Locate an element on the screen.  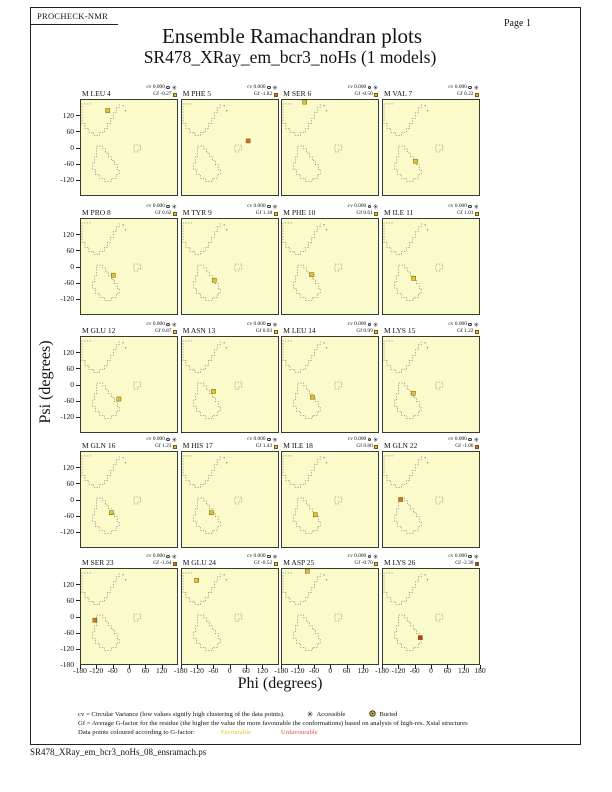
ramachandran-subplot: M VAL 7 cv 0.000 ✳ Gf 0.22 is located at coordinates (431, 140).